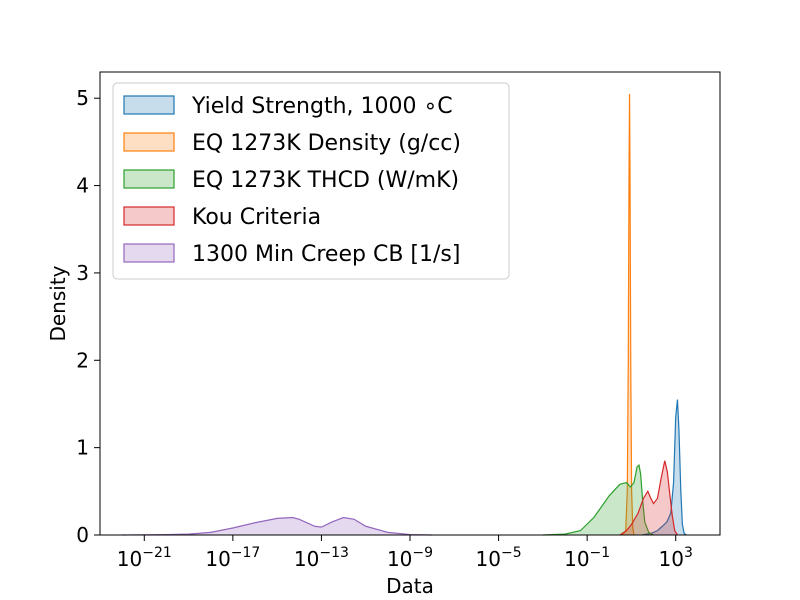 The image size is (800, 600). Describe the element at coordinates (144, 558) in the screenshot. I see `x-tick-label: 10⁻²¹` at that location.